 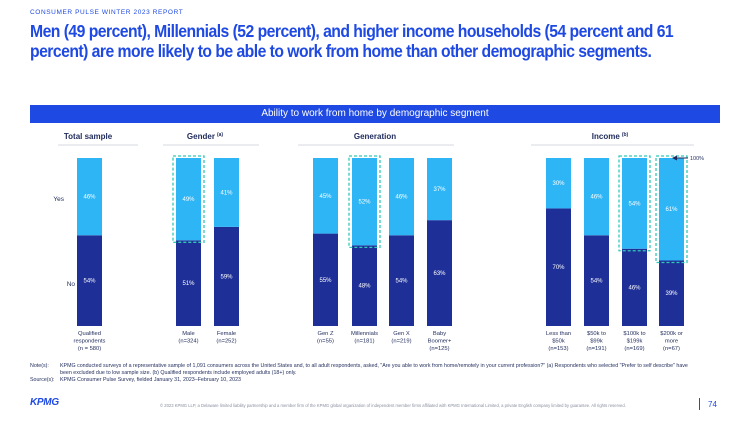 What do you see at coordinates (325, 342) in the screenshot?
I see `category-label: (n=55)` at bounding box center [325, 342].